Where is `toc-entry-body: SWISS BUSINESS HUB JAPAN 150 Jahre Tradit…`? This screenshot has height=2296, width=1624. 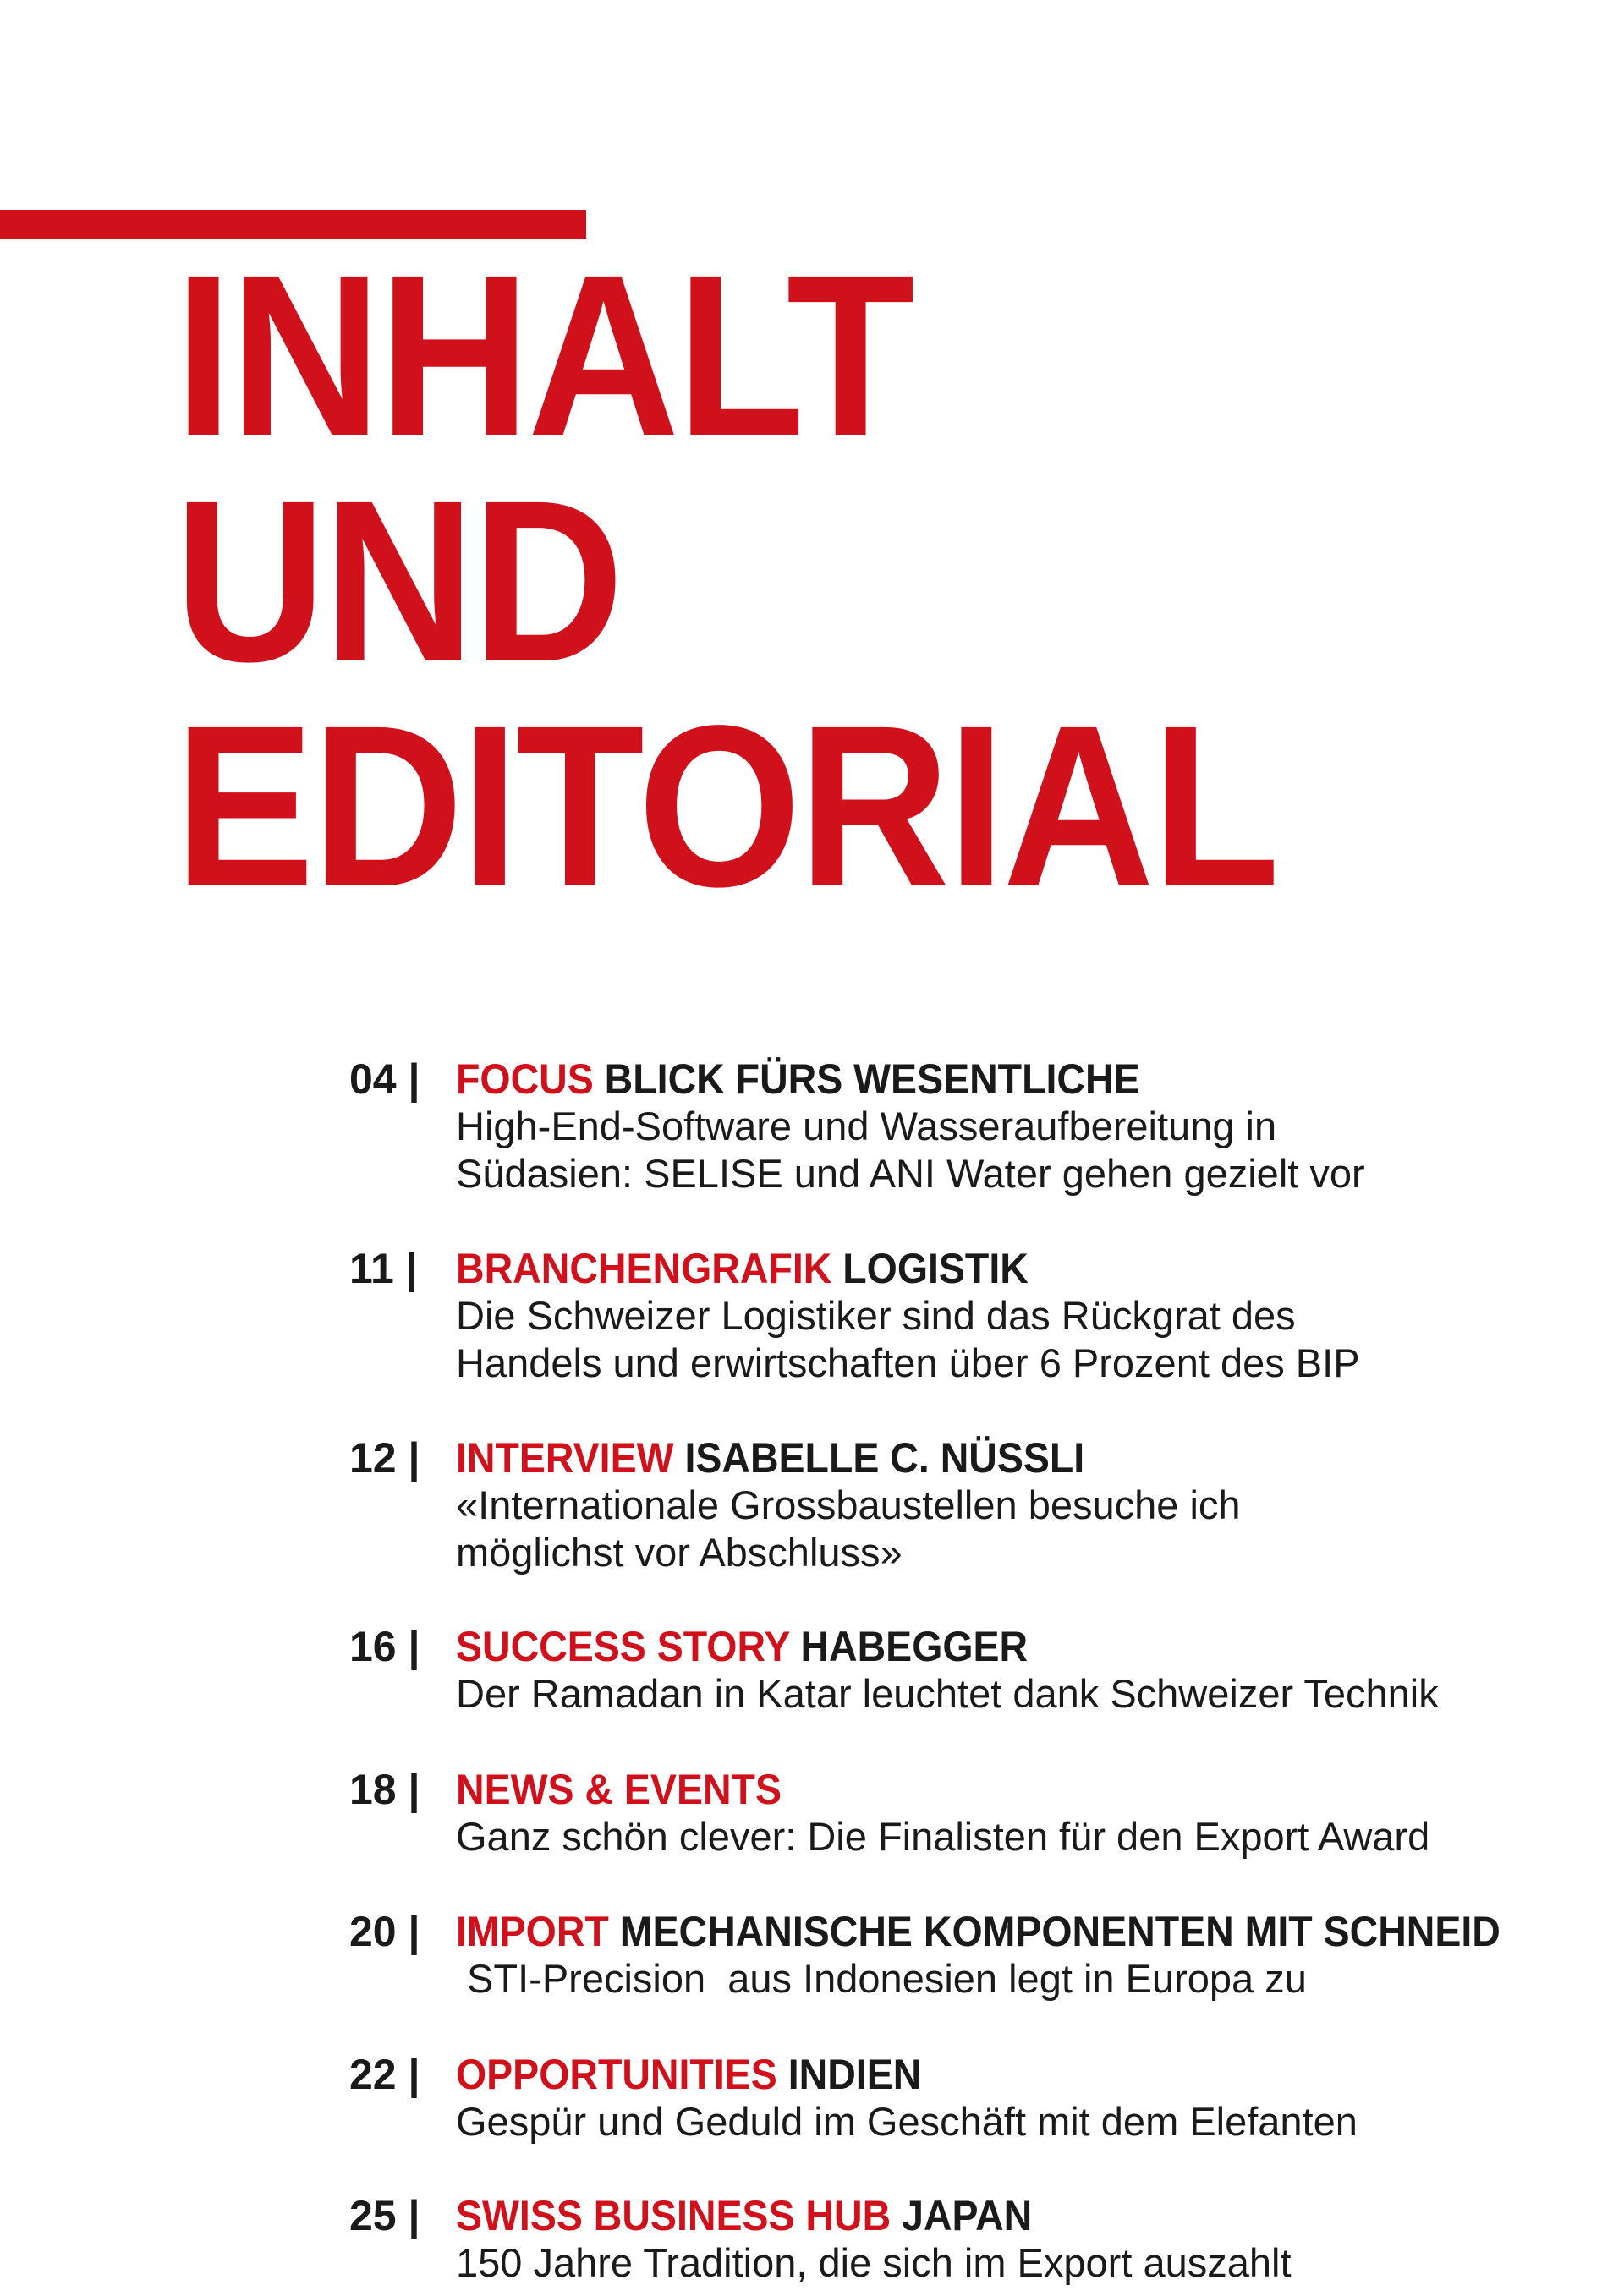
toc-entry-body: SWISS BUSINESS HUB JAPAN 150 Jahre Tradit… is located at coordinates (1031, 2239).